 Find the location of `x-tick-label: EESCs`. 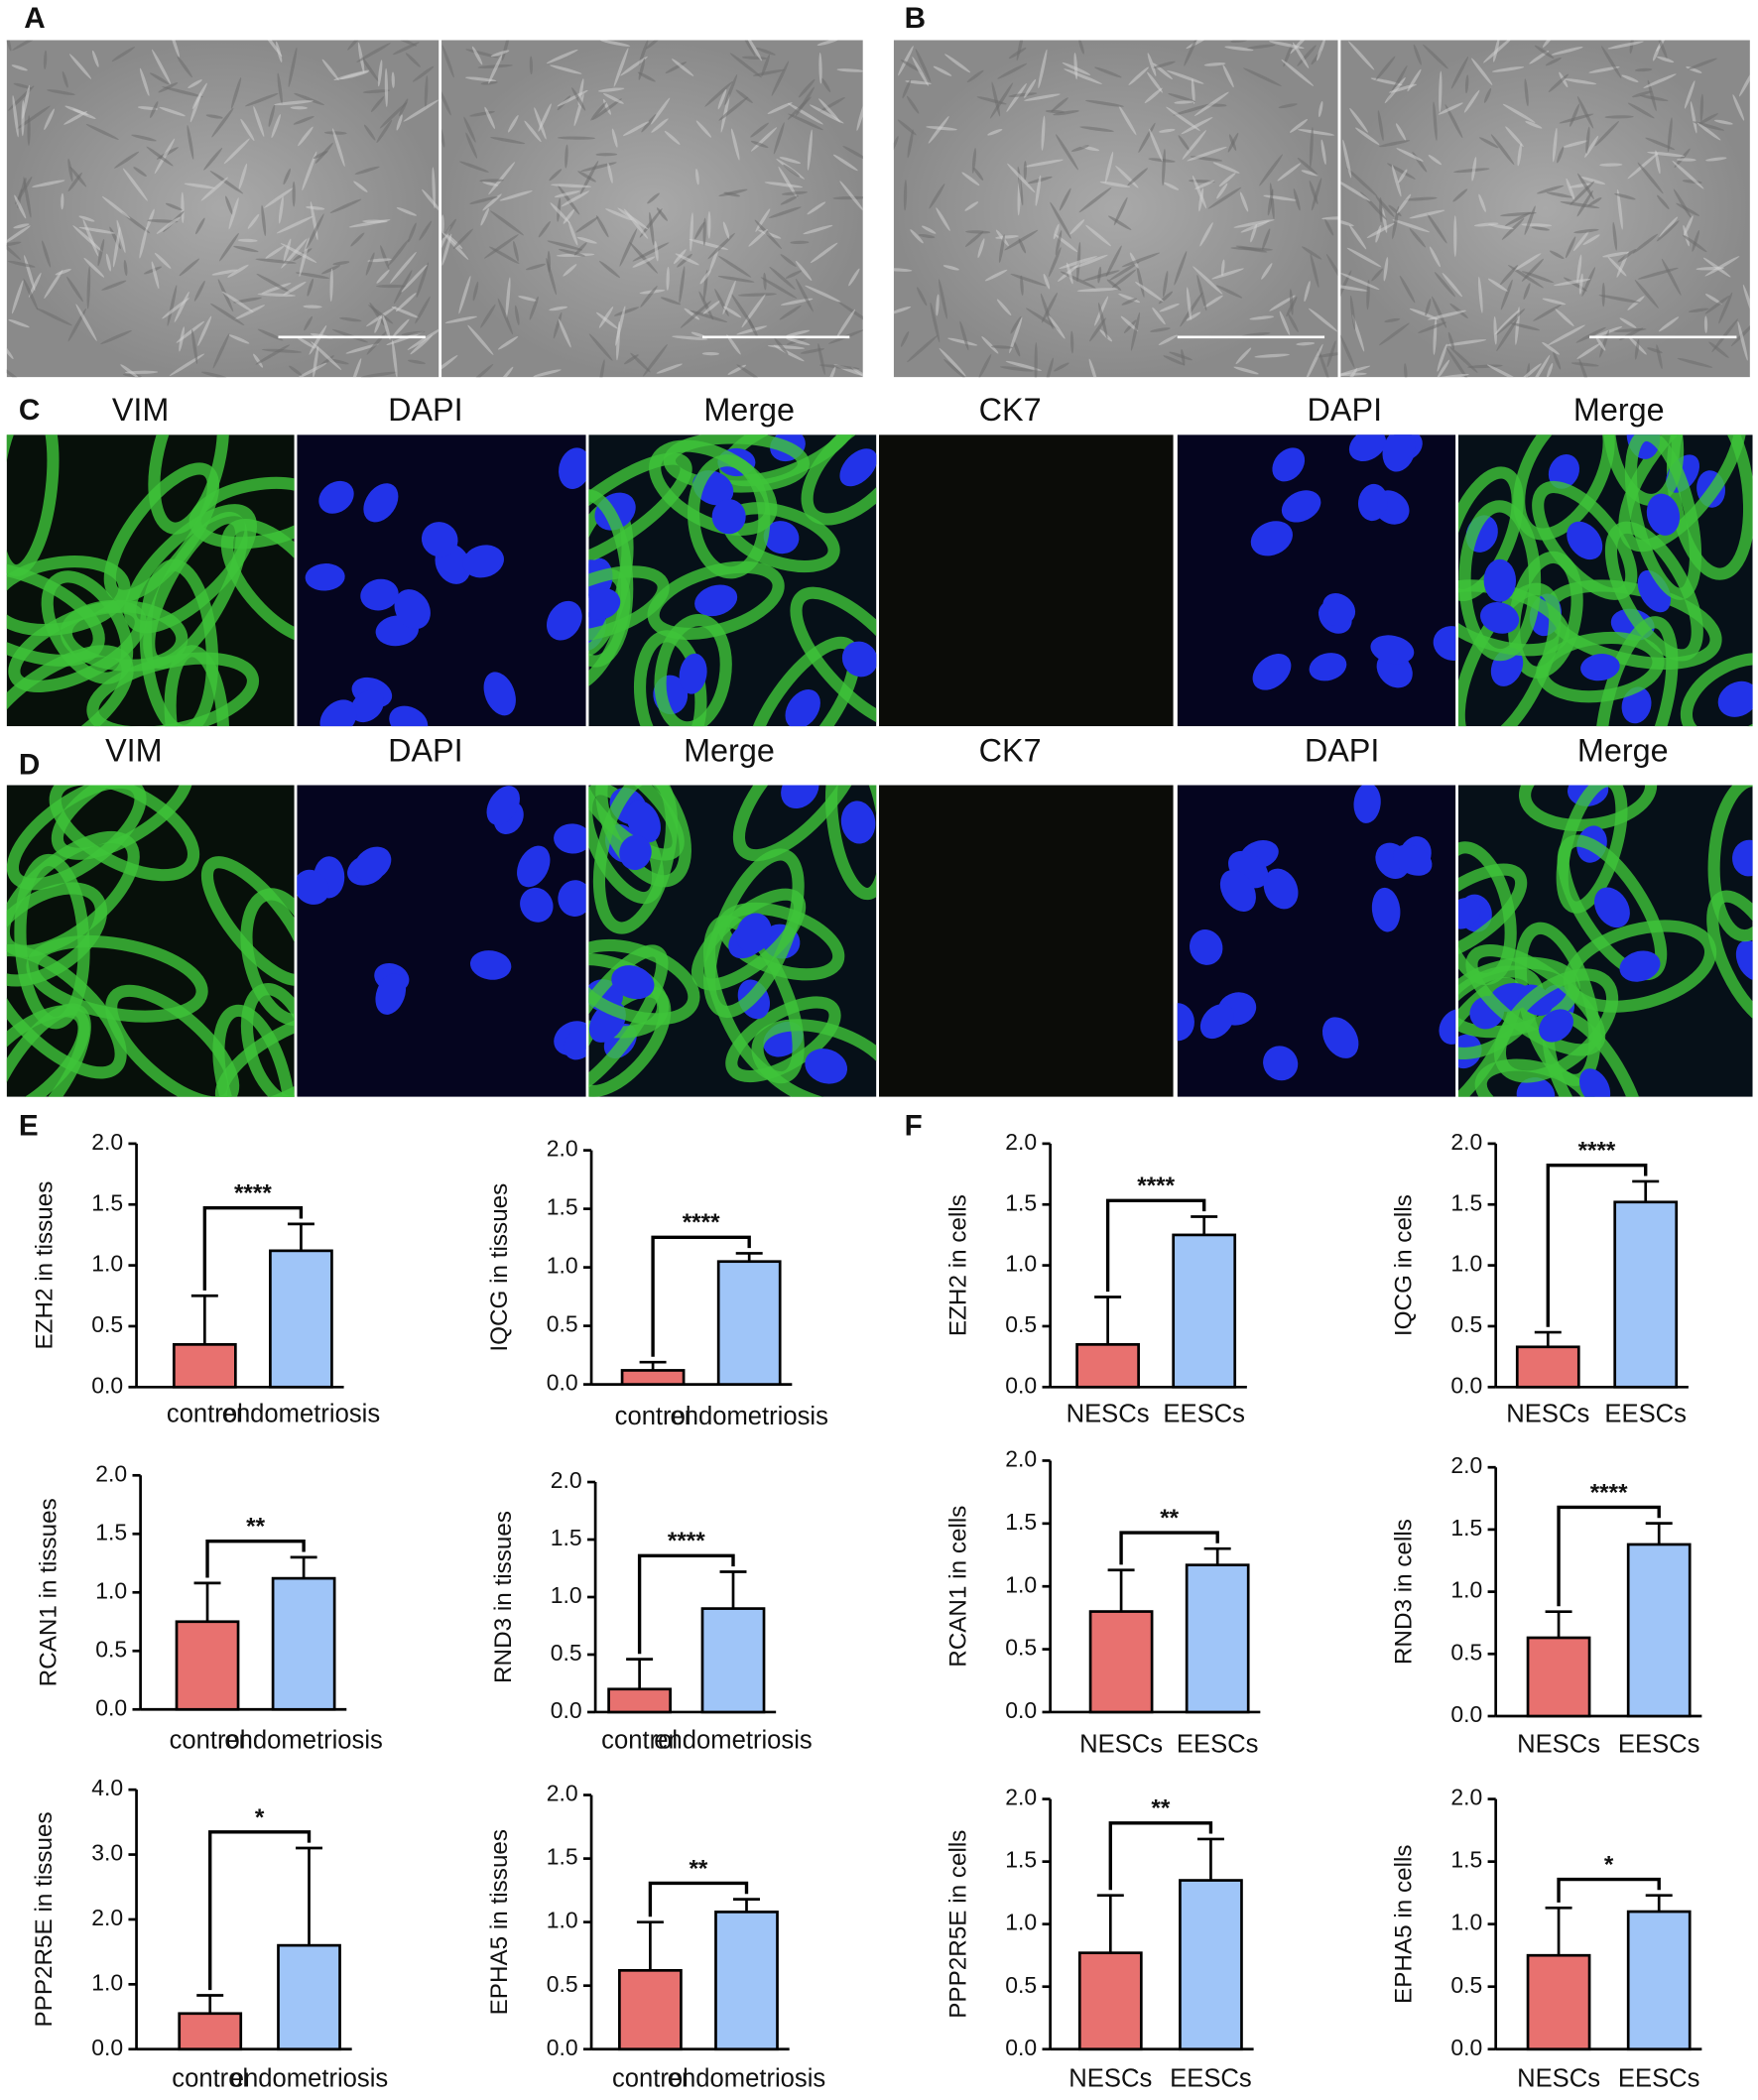

x-tick-label: EESCs is located at coordinates (1218, 1744).